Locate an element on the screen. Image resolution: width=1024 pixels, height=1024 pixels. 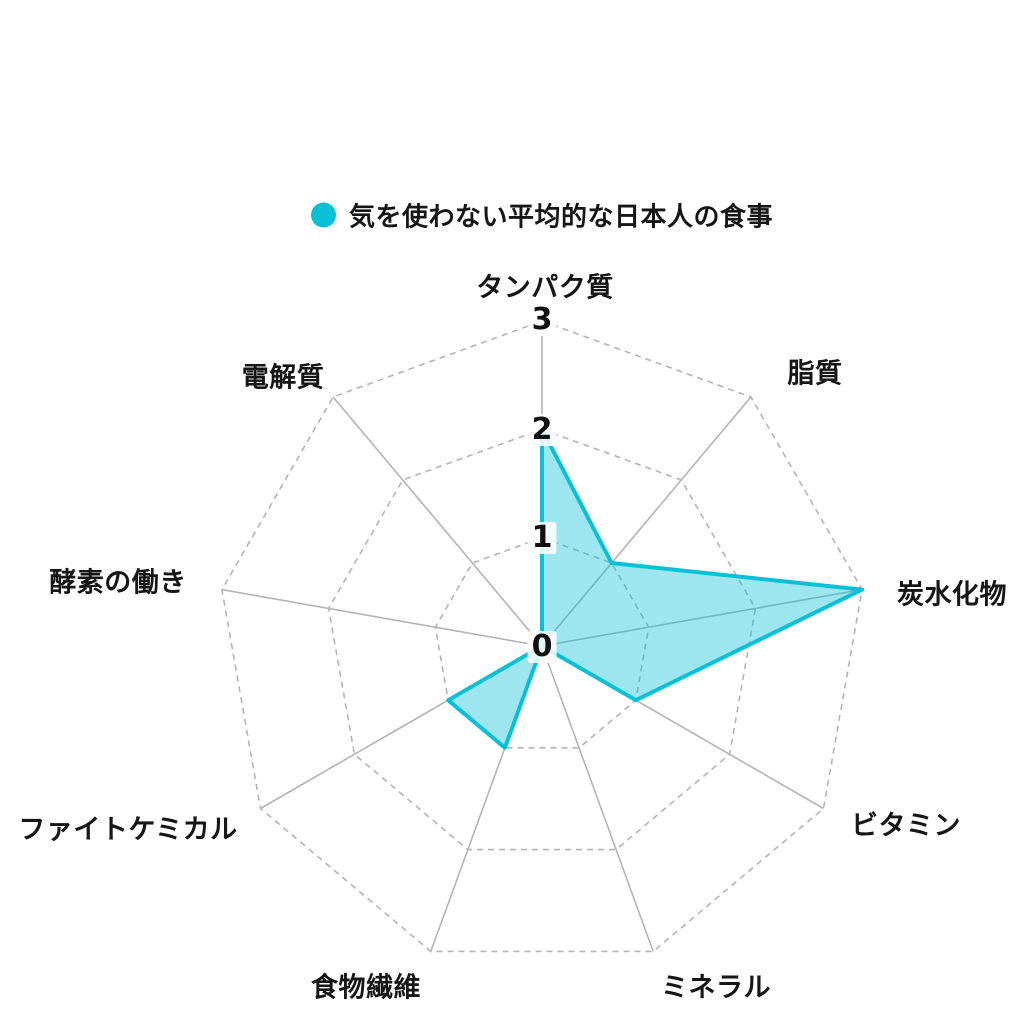
legend-item: 気を使わない平均的な日本人の食事 is located at coordinates (542, 215).